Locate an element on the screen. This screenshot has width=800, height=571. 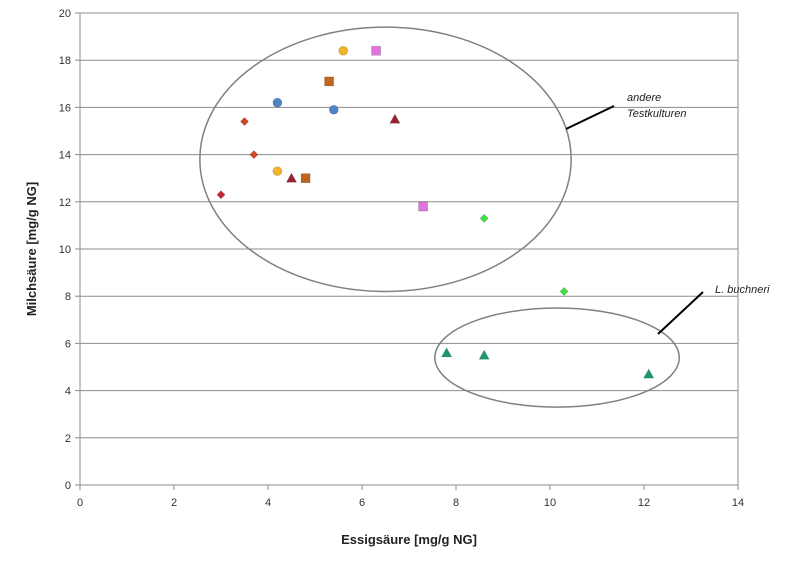
x-tick-label: 6 is located at coordinates (362, 503).